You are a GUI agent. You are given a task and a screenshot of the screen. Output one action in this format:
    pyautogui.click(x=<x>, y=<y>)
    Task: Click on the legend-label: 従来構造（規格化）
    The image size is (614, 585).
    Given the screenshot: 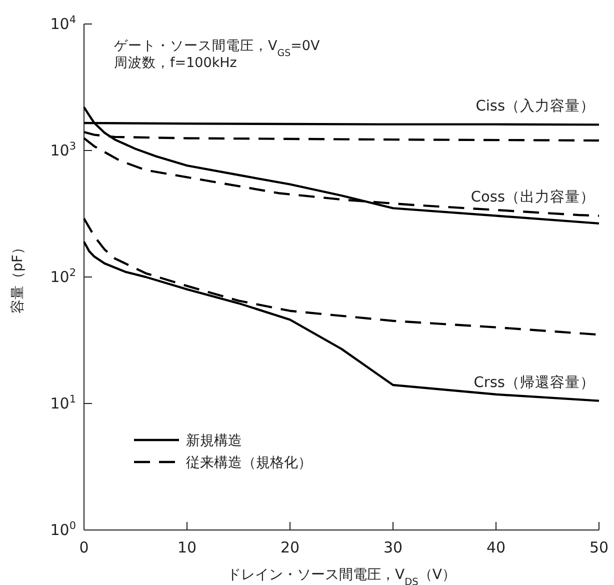 What is the action you would take?
    pyautogui.click(x=249, y=462)
    